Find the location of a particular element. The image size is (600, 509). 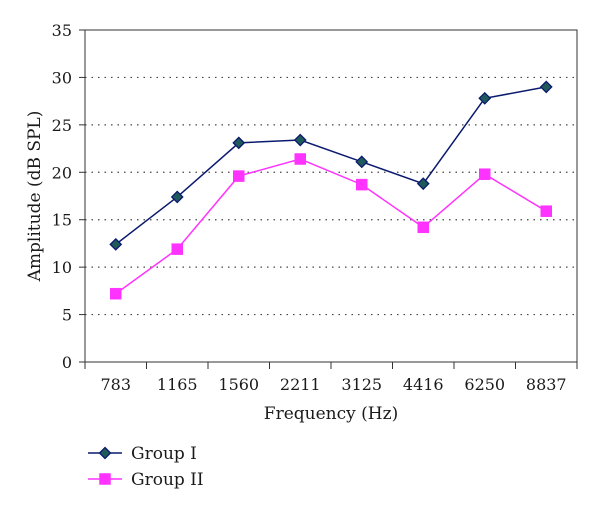

y-tick-label: 5 is located at coordinates (67, 315).